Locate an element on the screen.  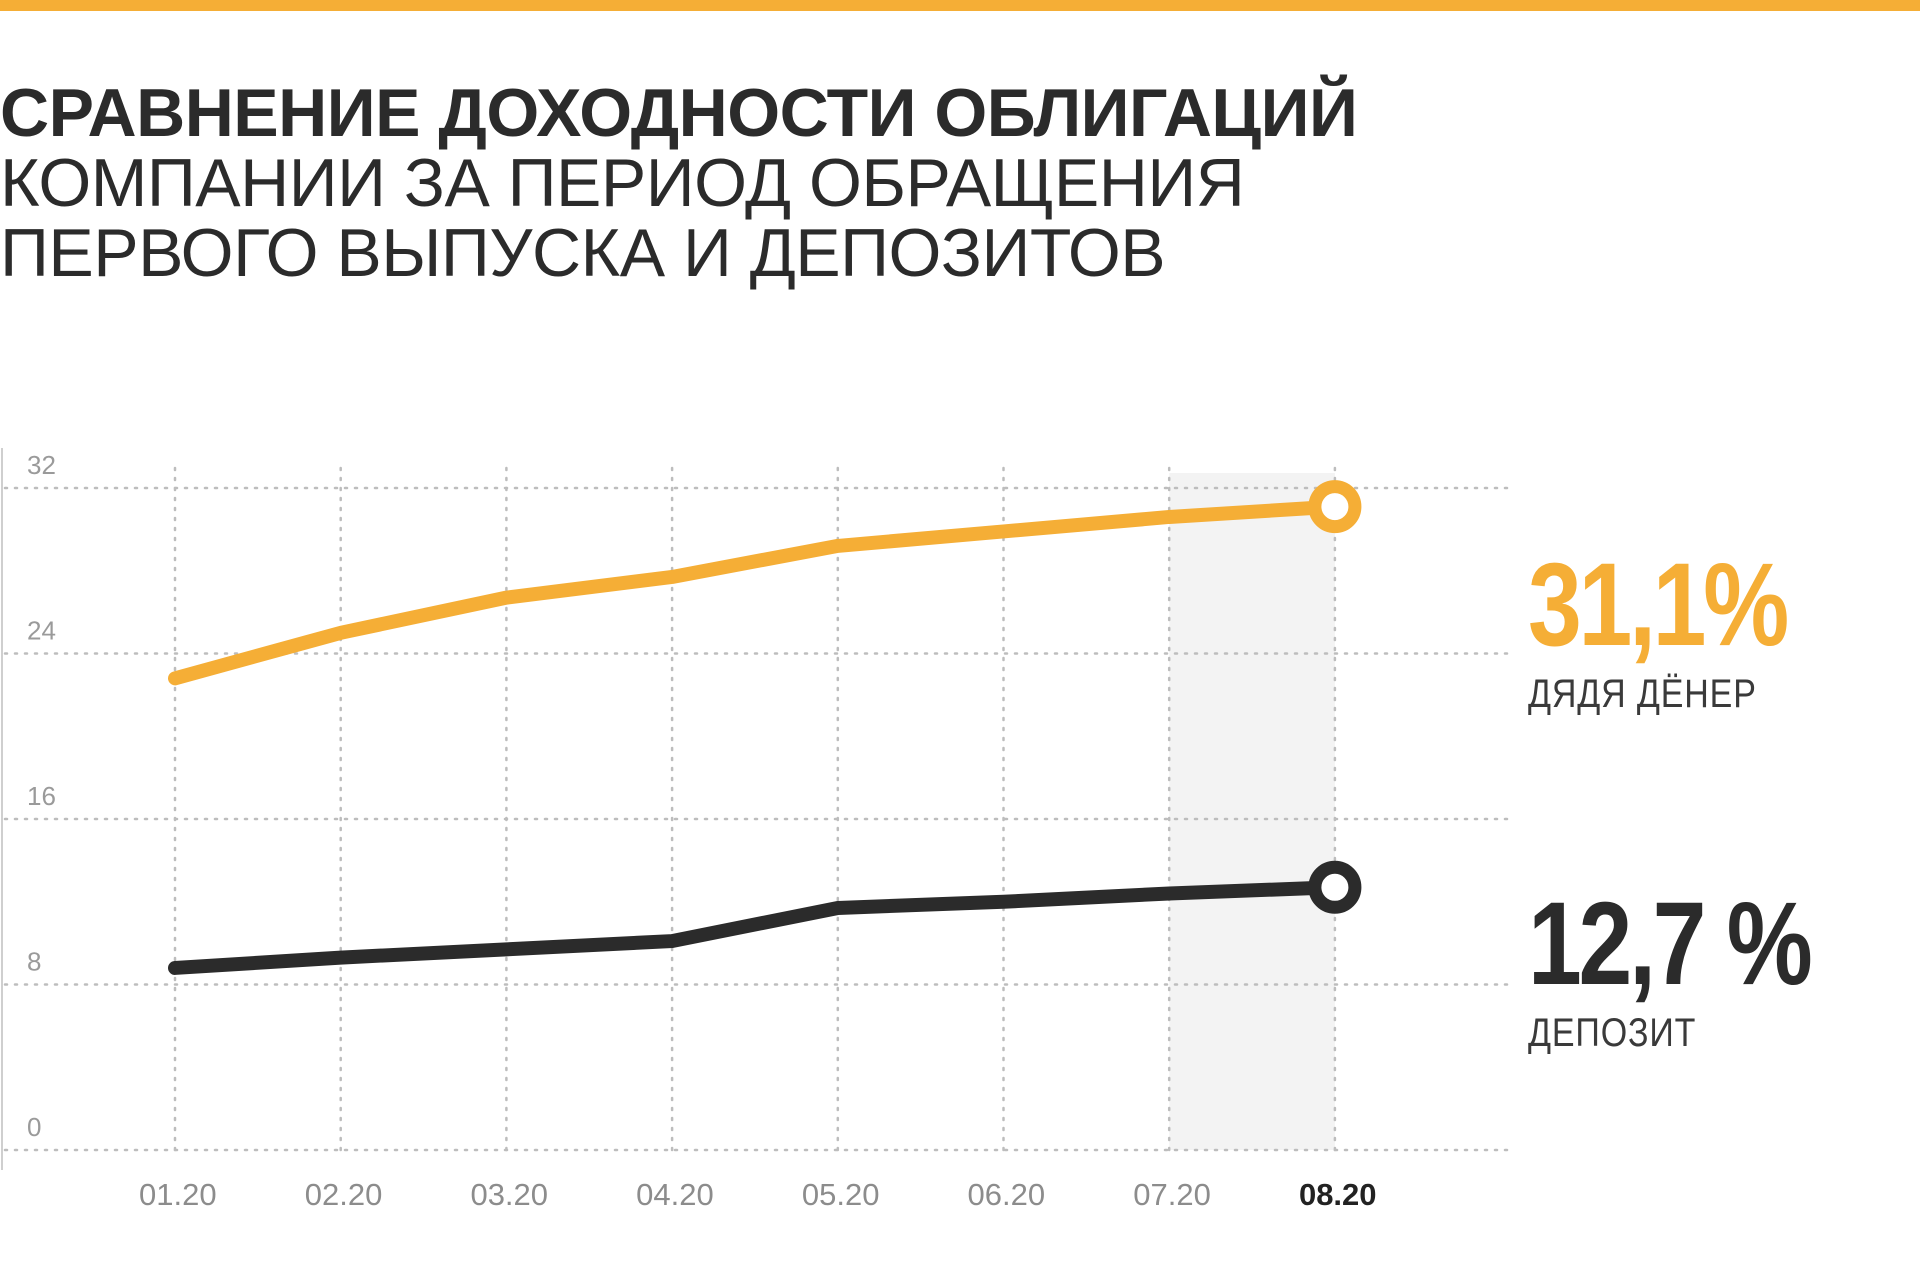
title-line-3: ПЕРВОГО ВЫПУСКА И ДЕПОЗИТОВ is located at coordinates (583, 253).